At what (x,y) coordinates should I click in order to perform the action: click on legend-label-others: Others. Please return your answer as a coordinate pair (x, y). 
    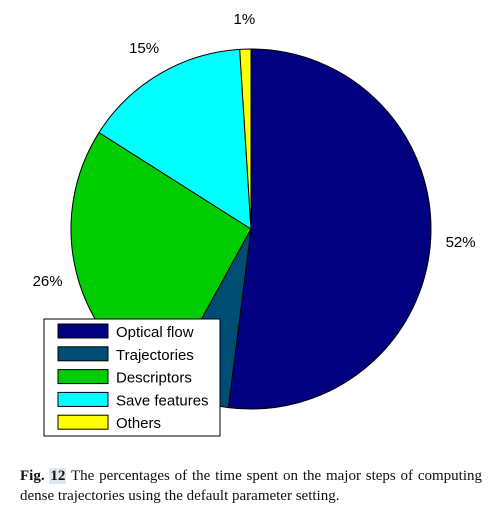
    Looking at the image, I should click on (138, 423).